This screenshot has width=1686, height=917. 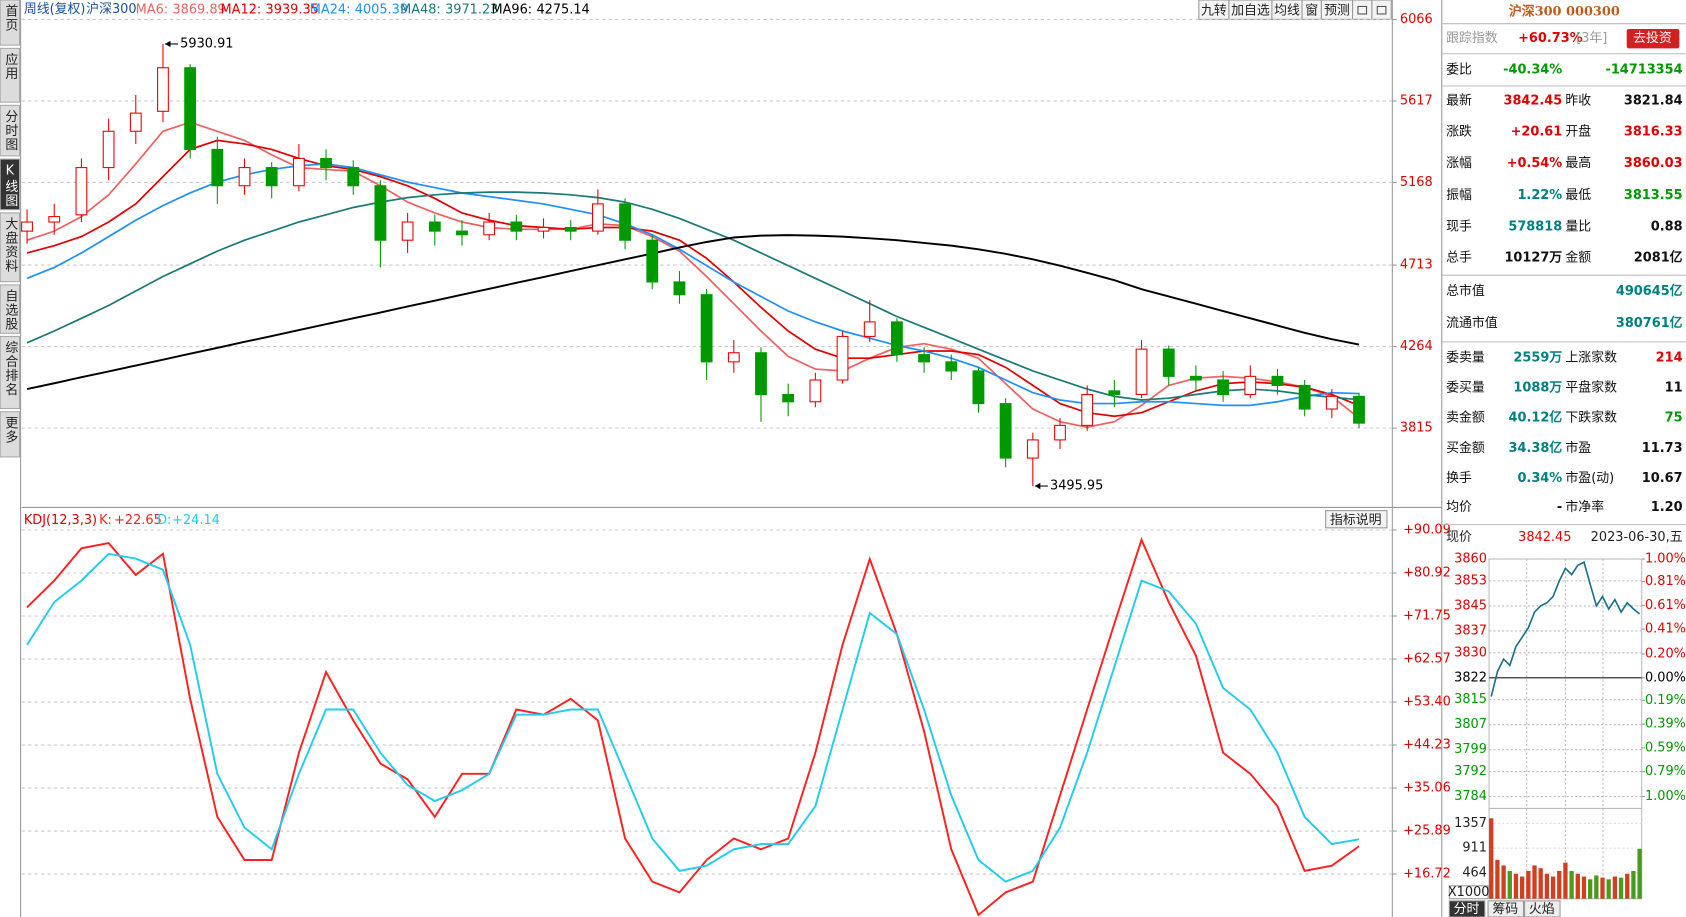 I want to click on extreme-label: 5930.91, so click(x=206, y=43).